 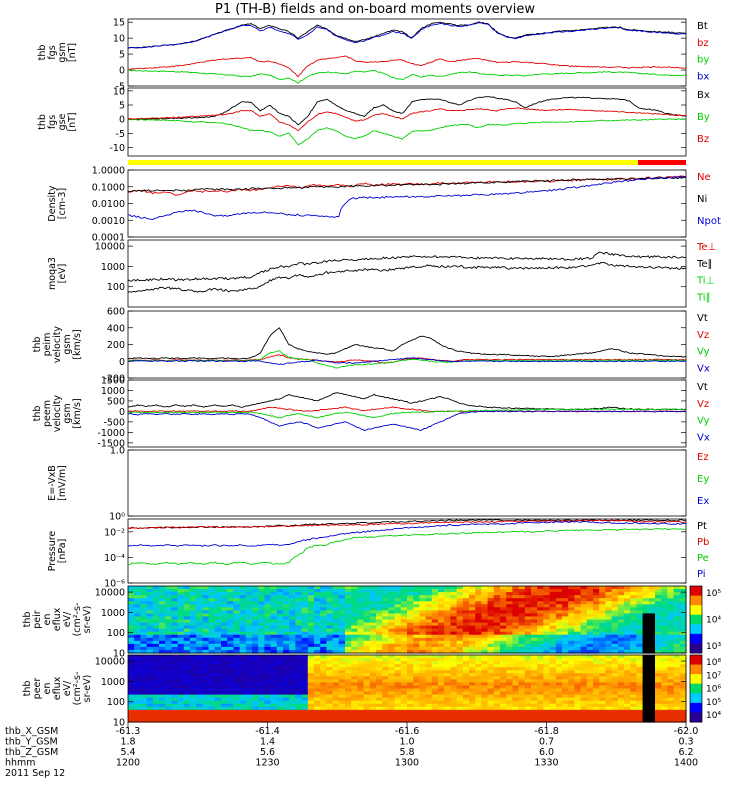 What do you see at coordinates (31, 731) in the screenshot?
I see `x-row-label: thb_X_GSM` at bounding box center [31, 731].